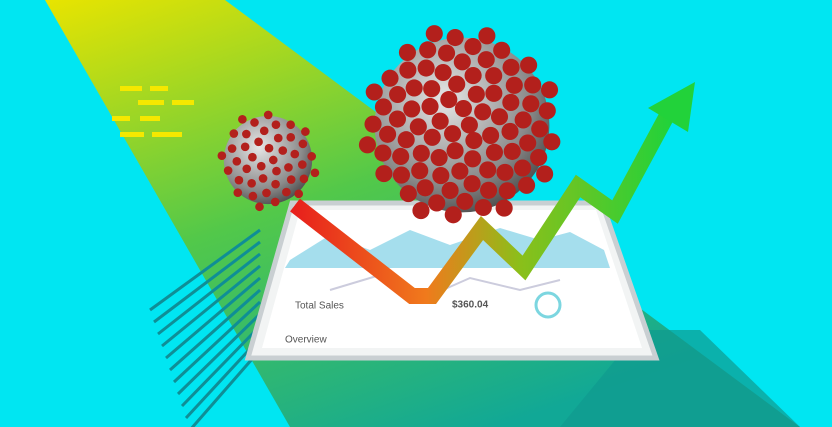 This screenshot has height=427, width=832. I want to click on overview-label: Overview, so click(306, 340).